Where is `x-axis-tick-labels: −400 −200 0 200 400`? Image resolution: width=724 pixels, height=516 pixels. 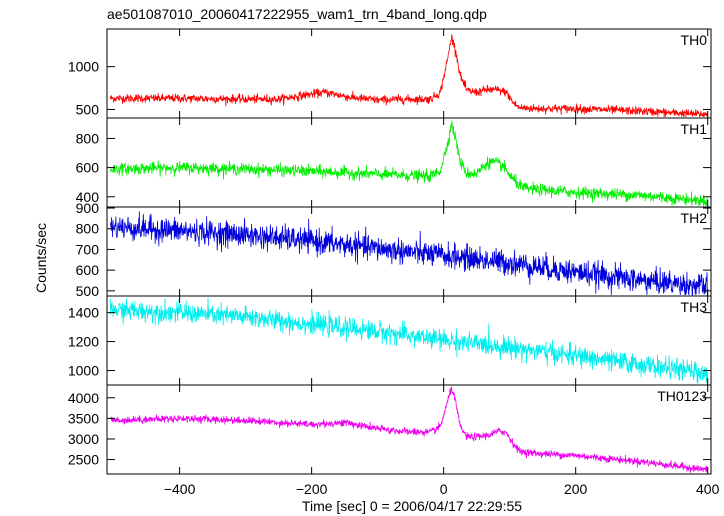
x-axis-tick-labels: −400 −200 0 200 400 is located at coordinates (442, 489).